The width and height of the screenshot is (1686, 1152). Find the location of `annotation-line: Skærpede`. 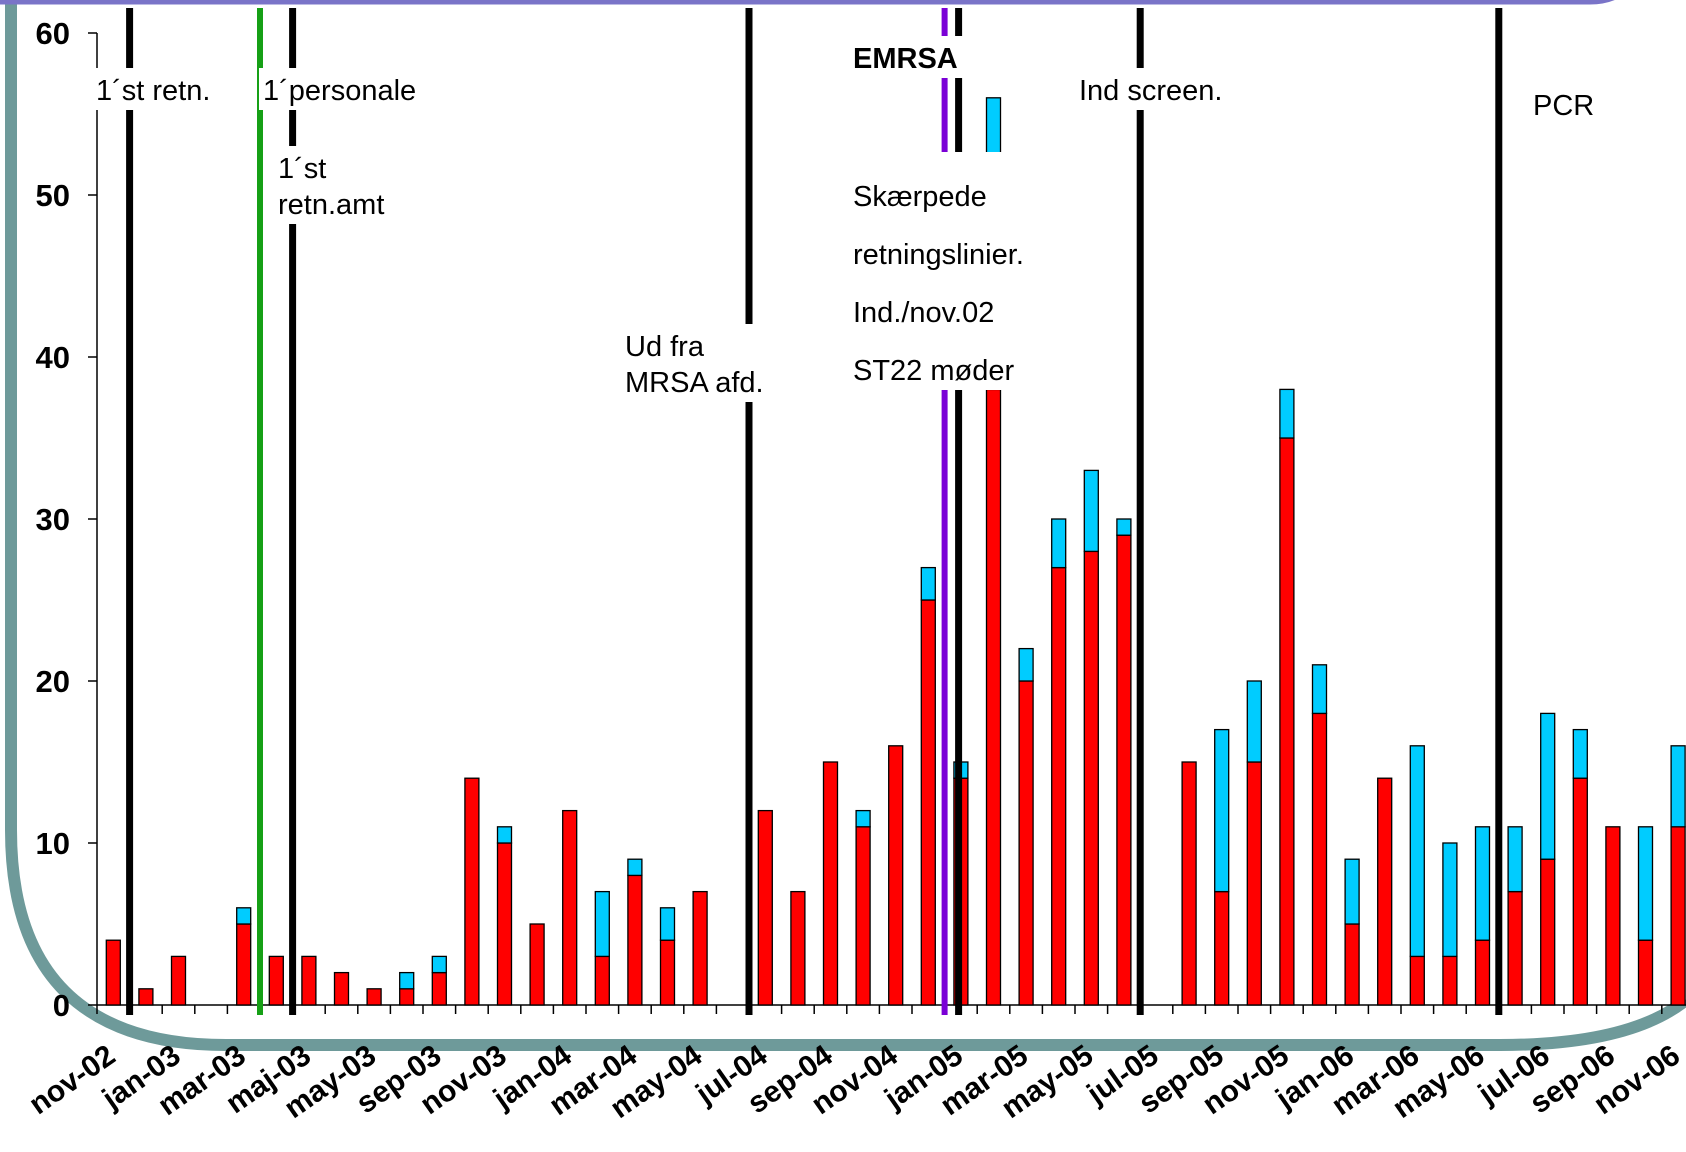

annotation-line: Skærpede is located at coordinates (920, 197).